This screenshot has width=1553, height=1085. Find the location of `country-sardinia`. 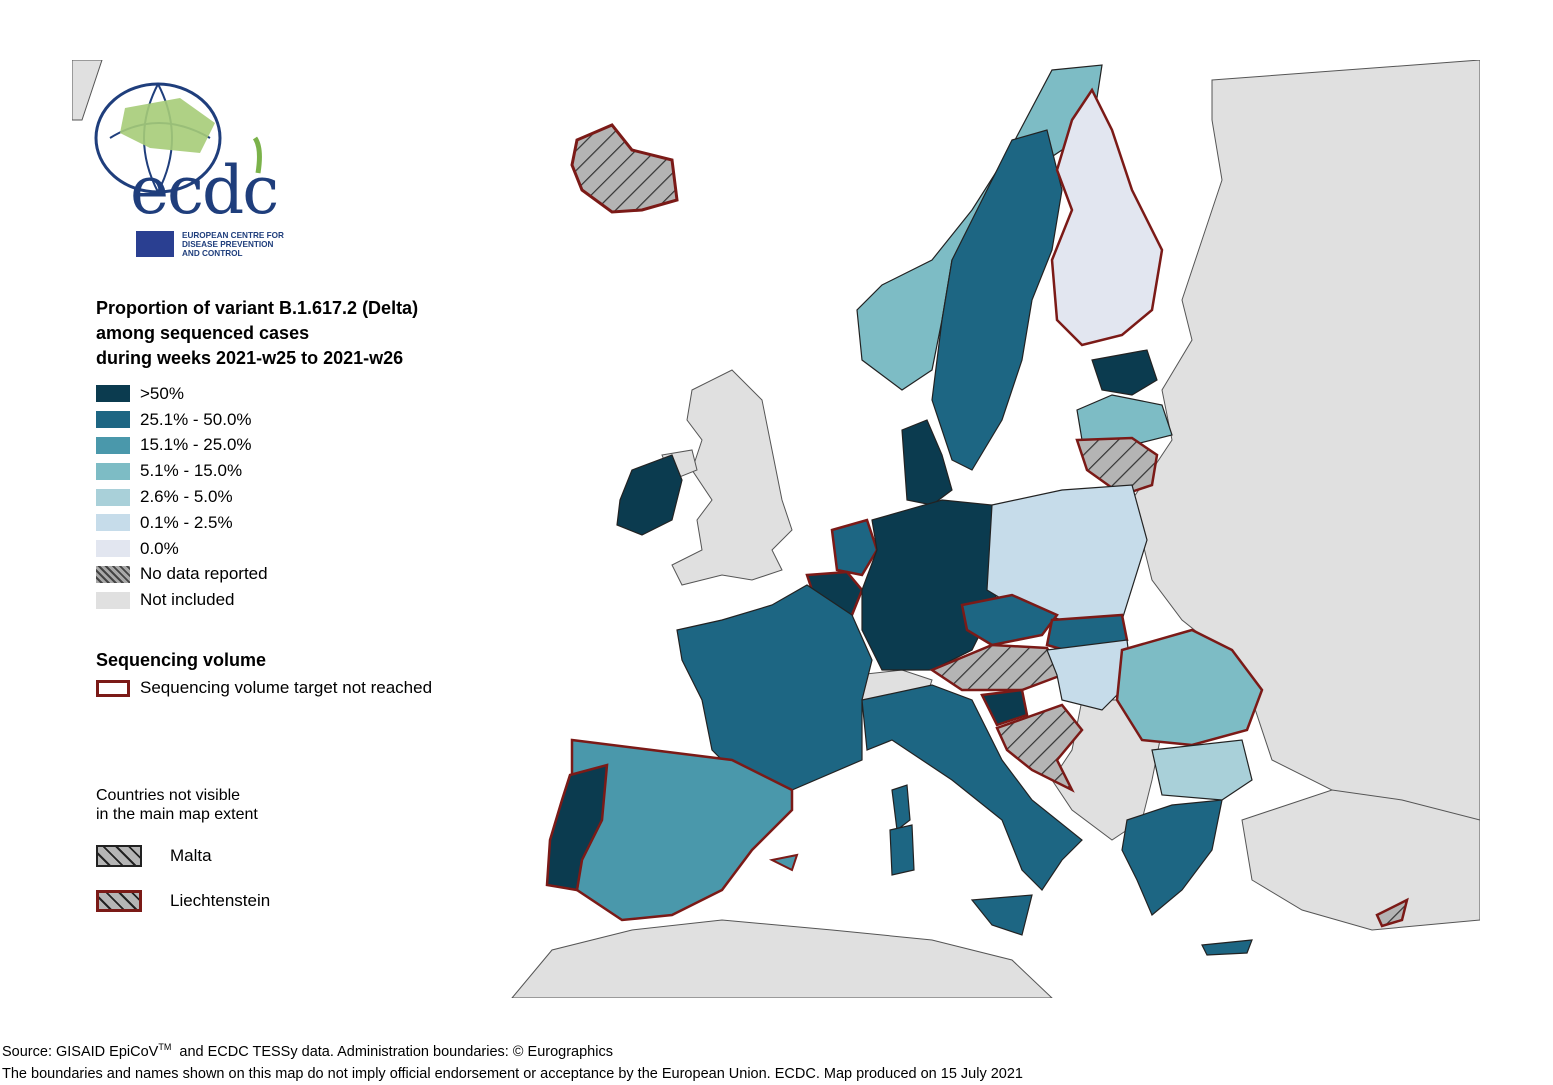

country-sardinia is located at coordinates (902, 850).